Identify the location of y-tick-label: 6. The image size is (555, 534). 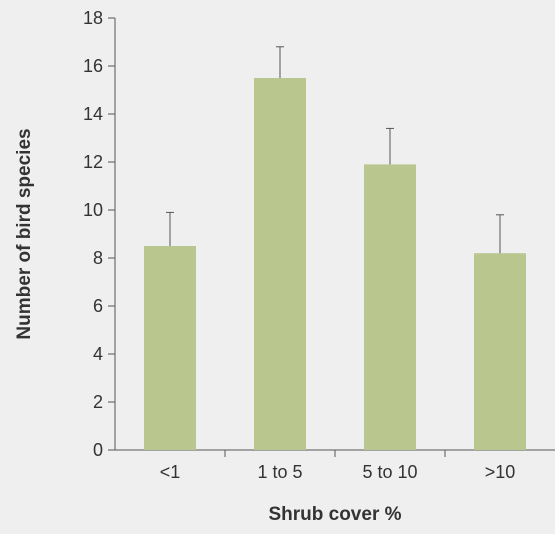
(98, 306).